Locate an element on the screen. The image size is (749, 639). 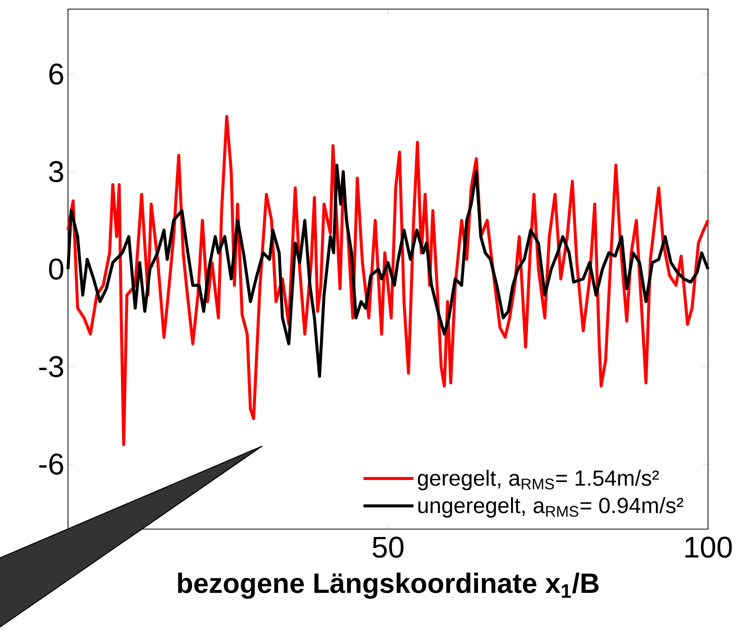
x-tick-label: 100 is located at coordinates (708, 547).